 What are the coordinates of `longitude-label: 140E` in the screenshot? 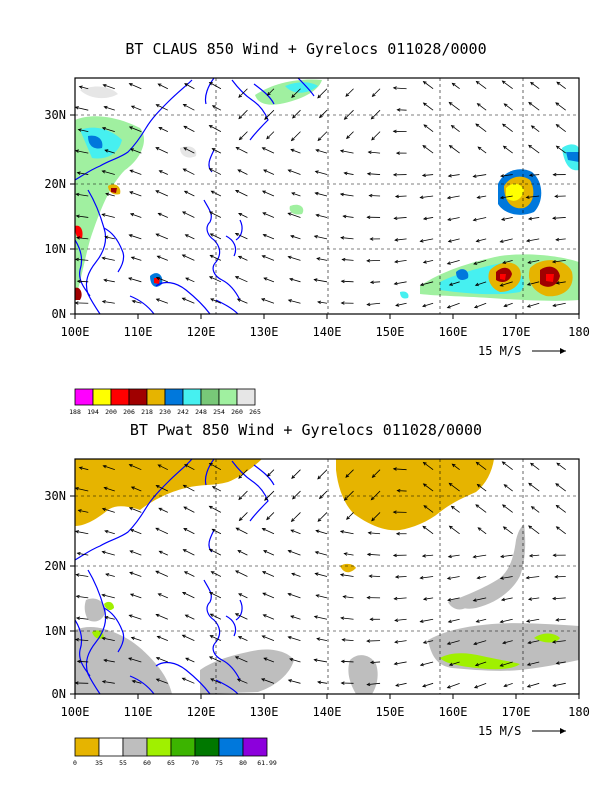 It's located at (327, 332).